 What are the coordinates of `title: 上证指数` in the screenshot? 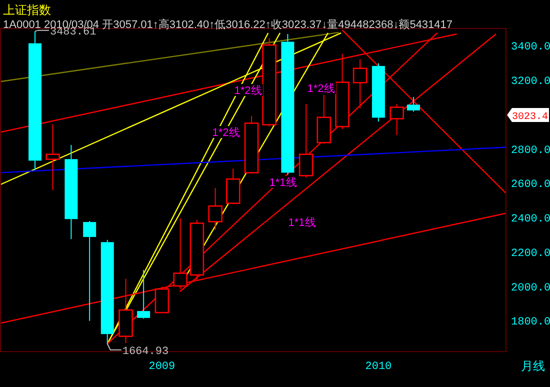 It's located at (27, 10).